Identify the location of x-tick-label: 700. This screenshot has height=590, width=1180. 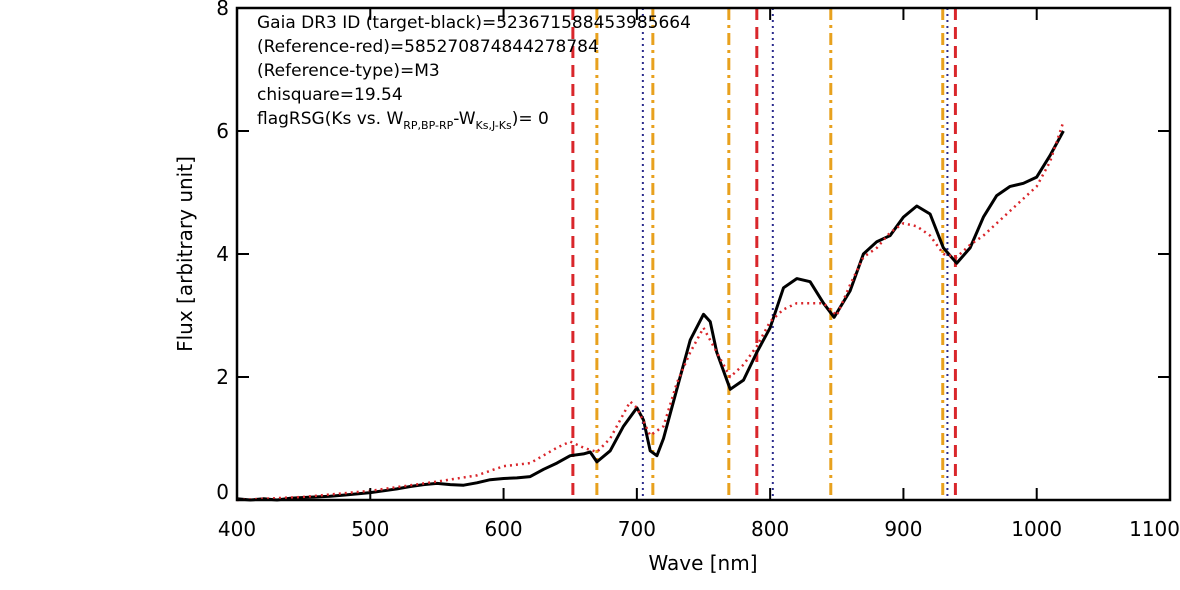
(637, 529).